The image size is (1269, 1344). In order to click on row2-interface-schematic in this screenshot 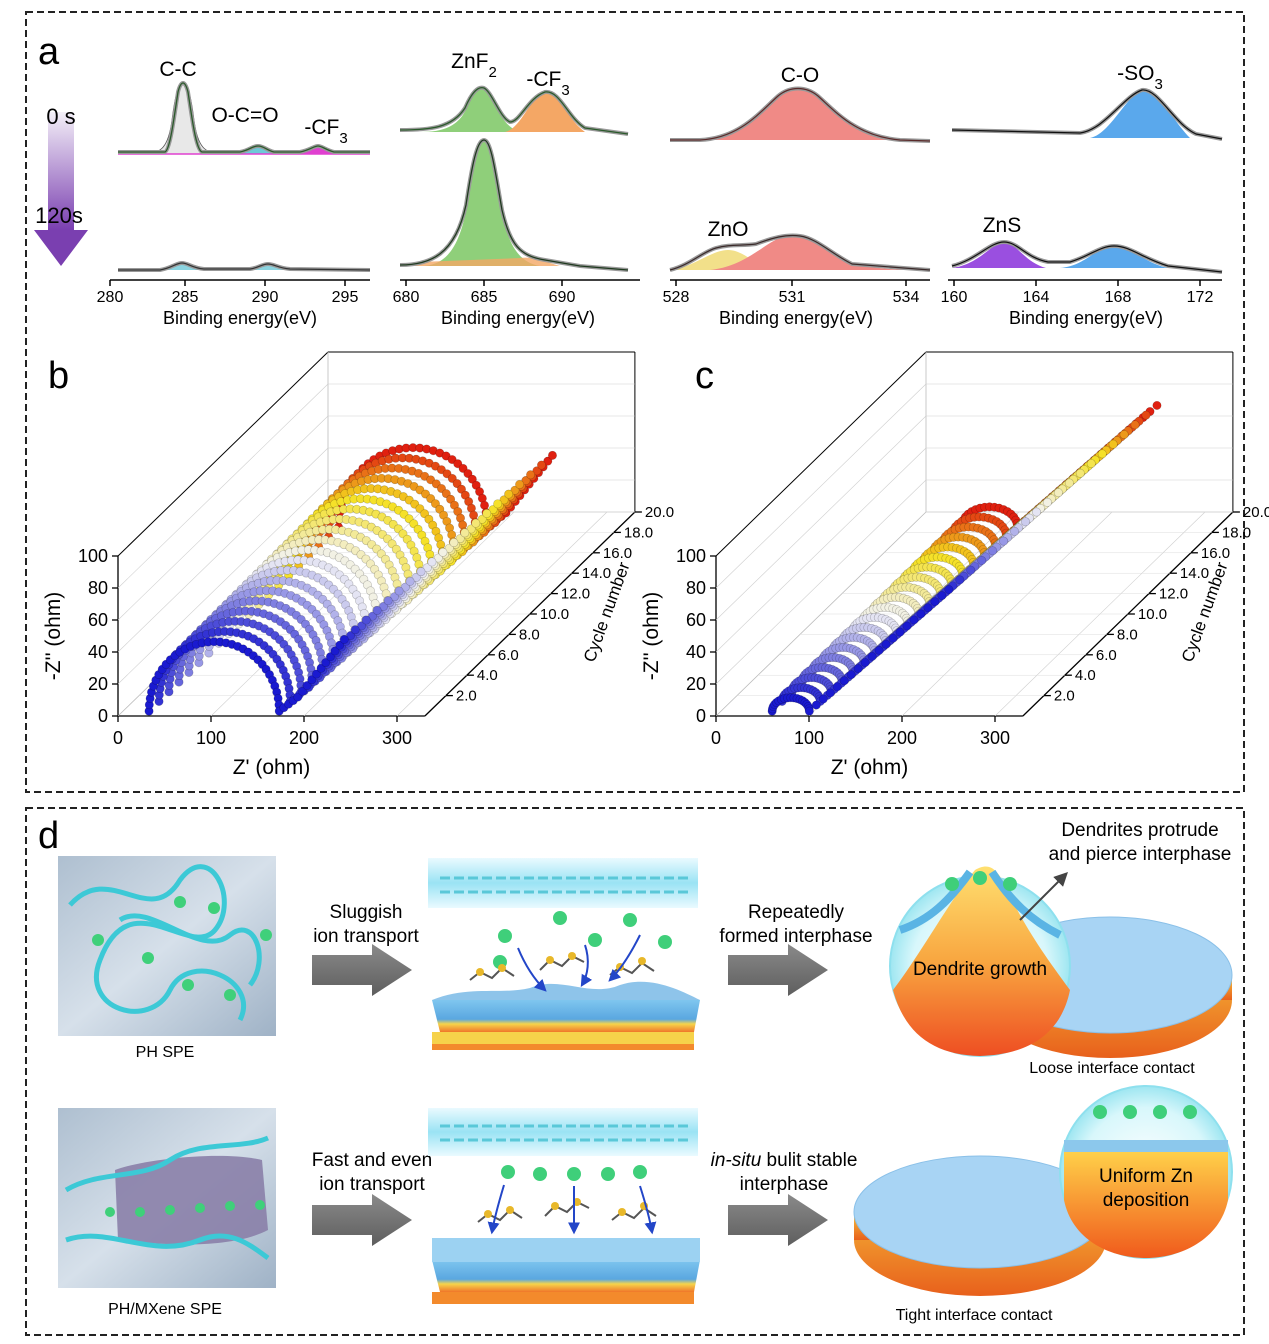, I will do `click(564, 1206)`.